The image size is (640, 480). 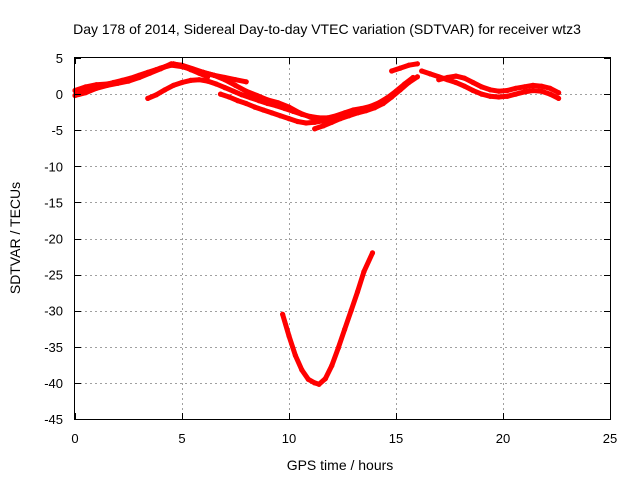 What do you see at coordinates (404, 67) in the screenshot?
I see `data-series-line` at bounding box center [404, 67].